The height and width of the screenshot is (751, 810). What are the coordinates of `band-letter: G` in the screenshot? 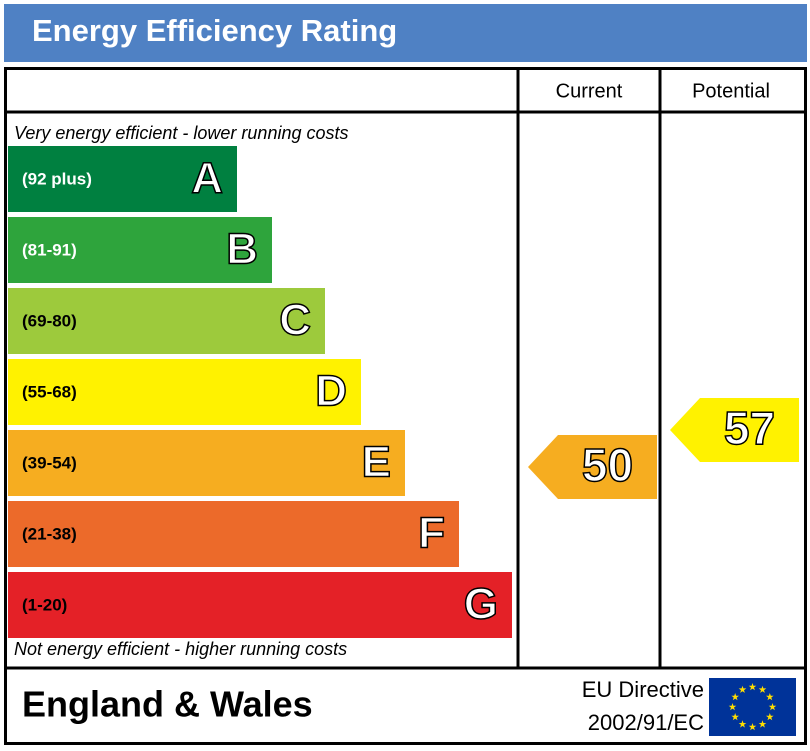 It's located at (481, 604).